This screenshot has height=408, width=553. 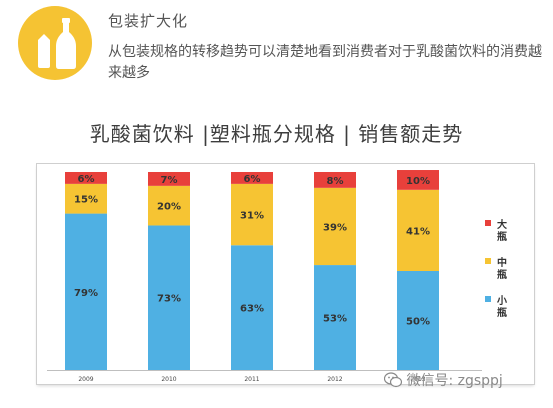 I want to click on x-tick-label: 2012, so click(x=334, y=379).